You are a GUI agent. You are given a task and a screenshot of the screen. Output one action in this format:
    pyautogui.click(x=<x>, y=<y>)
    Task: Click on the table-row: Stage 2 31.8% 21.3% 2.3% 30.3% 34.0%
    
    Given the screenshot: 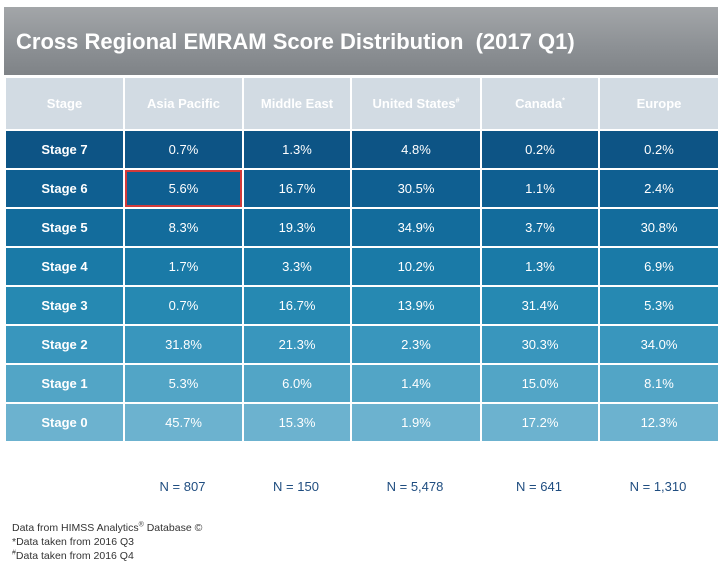 What is the action you would take?
    pyautogui.click(x=362, y=344)
    